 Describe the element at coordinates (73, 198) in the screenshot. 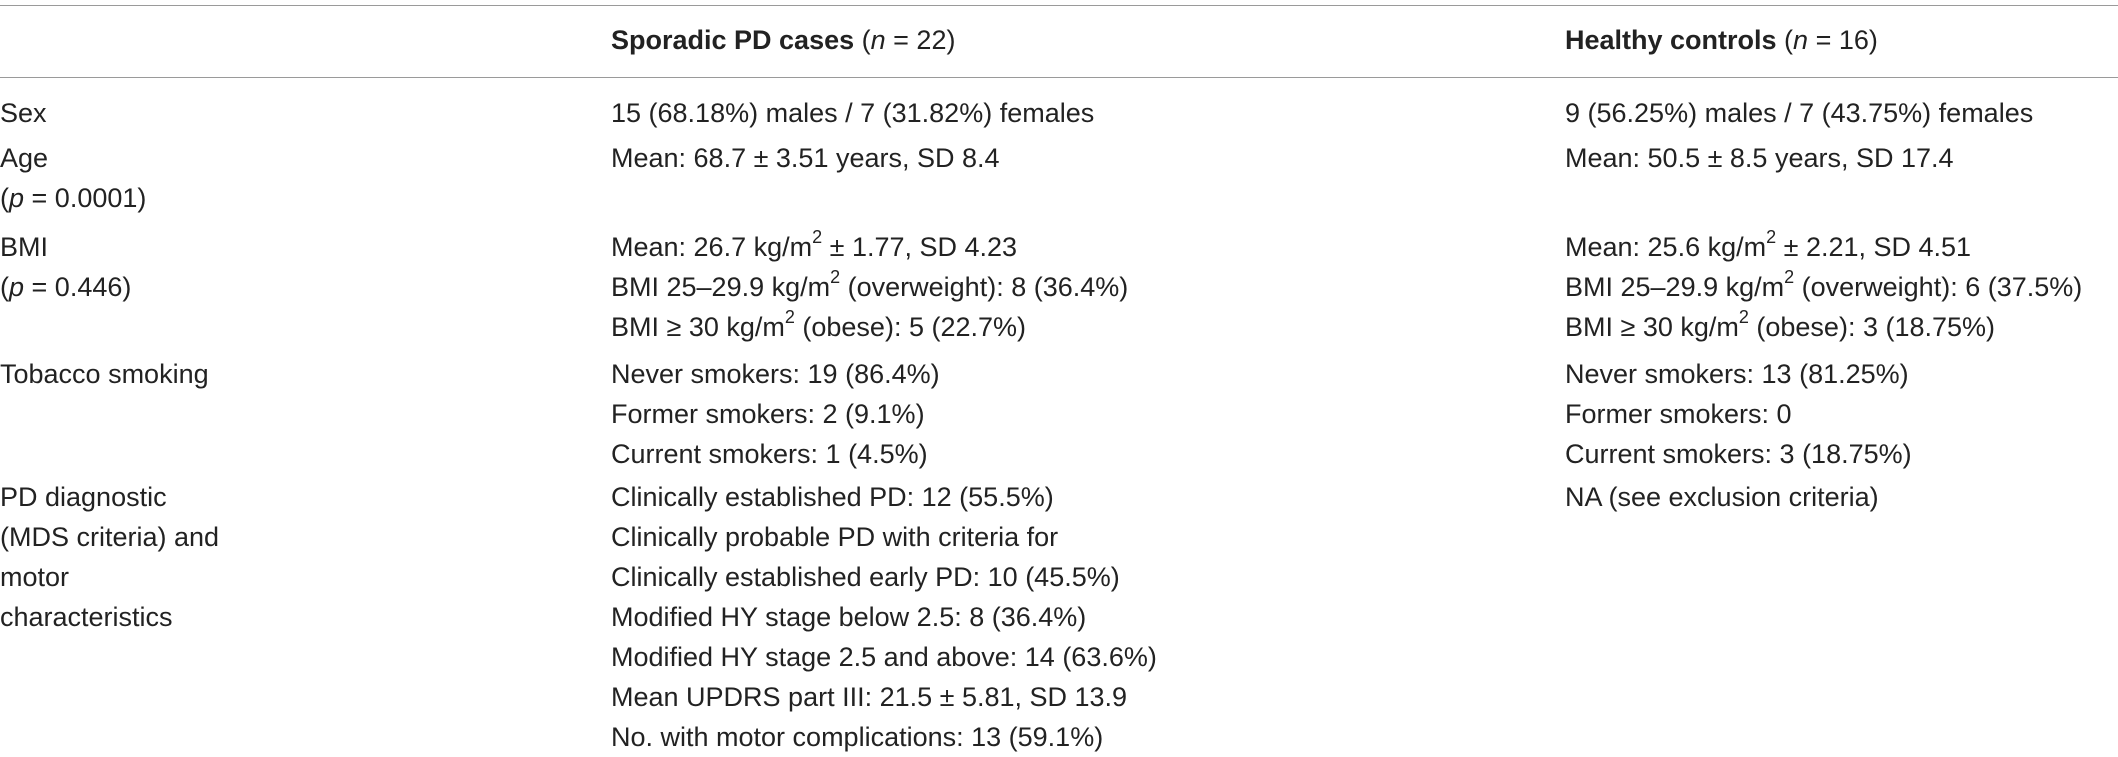

I see `p-value: (p = 0.0001)` at that location.